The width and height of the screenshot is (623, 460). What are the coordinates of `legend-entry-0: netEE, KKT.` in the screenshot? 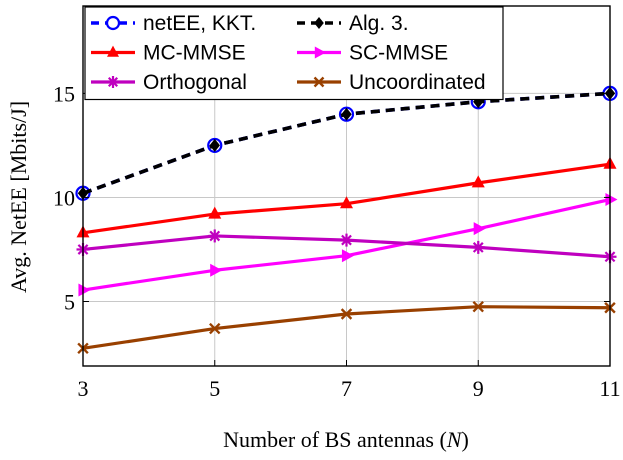 It's located at (173, 23).